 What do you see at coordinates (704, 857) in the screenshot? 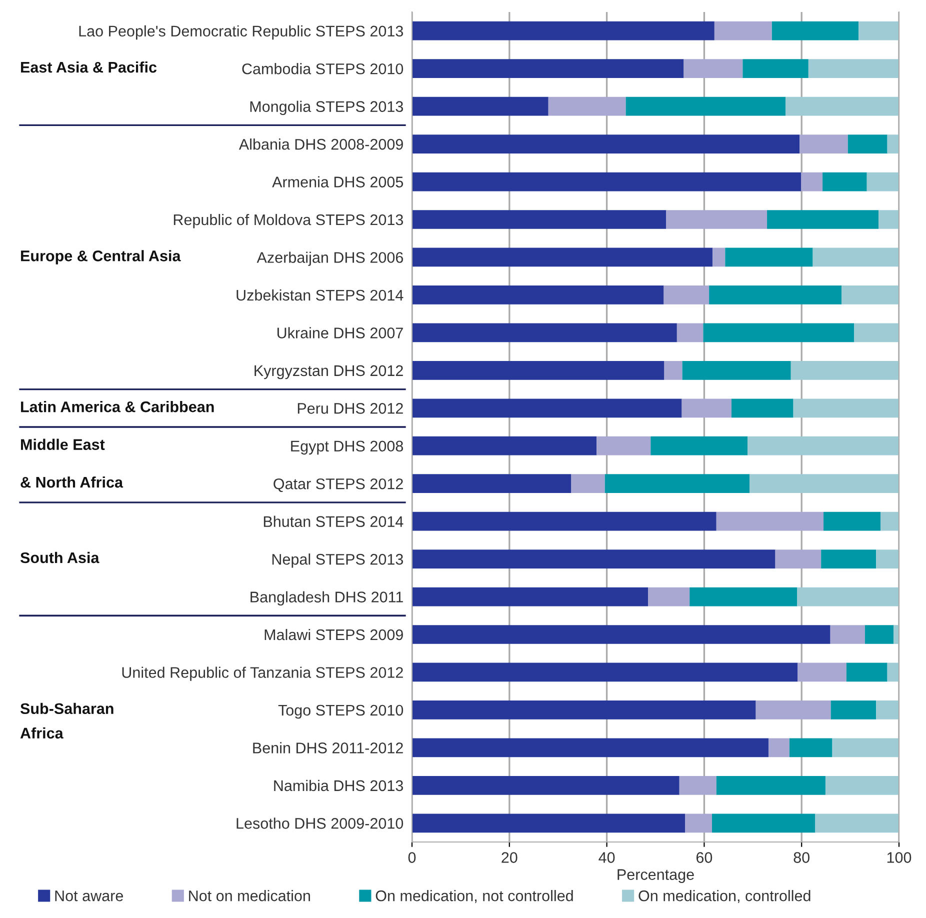
I see `x-tick-label: 60` at bounding box center [704, 857].